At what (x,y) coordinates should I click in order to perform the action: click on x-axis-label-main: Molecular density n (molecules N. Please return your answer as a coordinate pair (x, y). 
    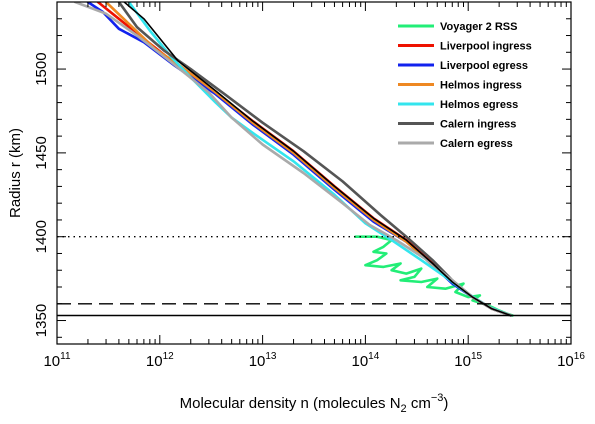
    Looking at the image, I should click on (290, 403).